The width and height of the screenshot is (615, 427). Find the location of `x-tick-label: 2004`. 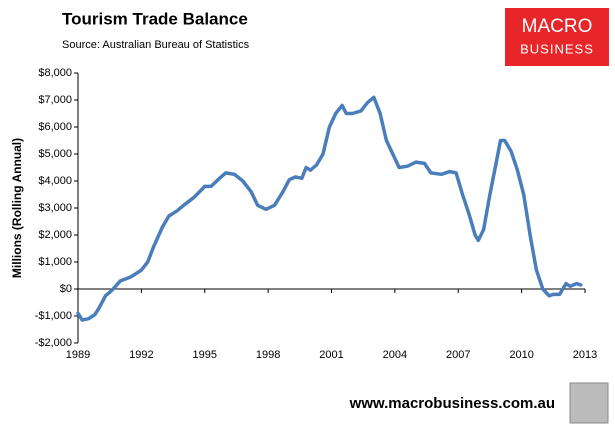

x-tick-label: 2004 is located at coordinates (395, 355).